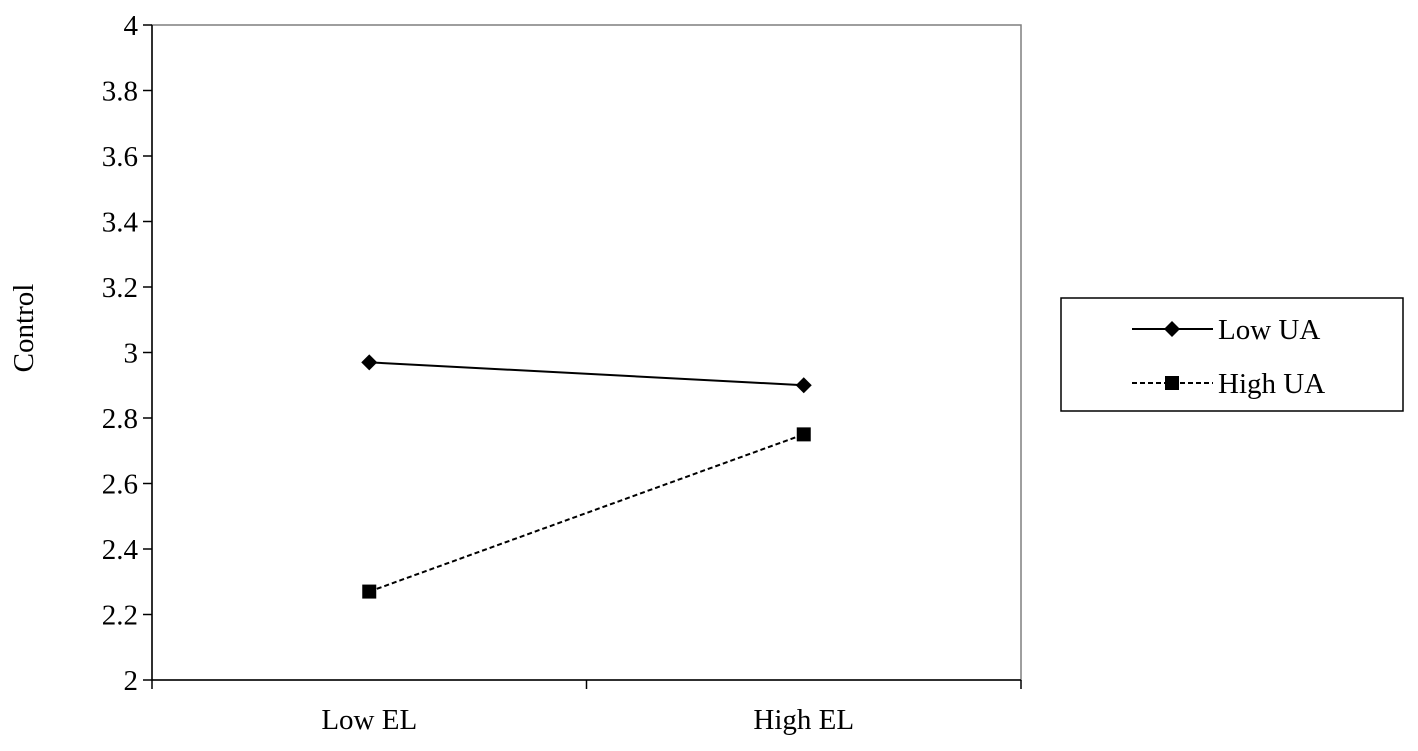 This screenshot has width=1418, height=751. Describe the element at coordinates (120, 223) in the screenshot. I see `y-tick-label: 3.4` at that location.